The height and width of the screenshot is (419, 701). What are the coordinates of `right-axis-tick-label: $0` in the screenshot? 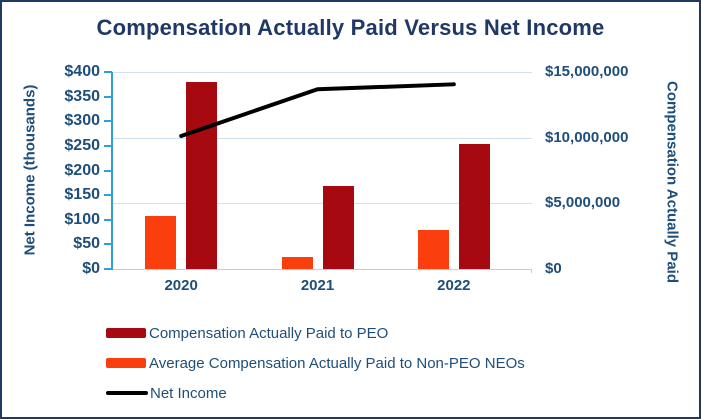 It's located at (553, 268).